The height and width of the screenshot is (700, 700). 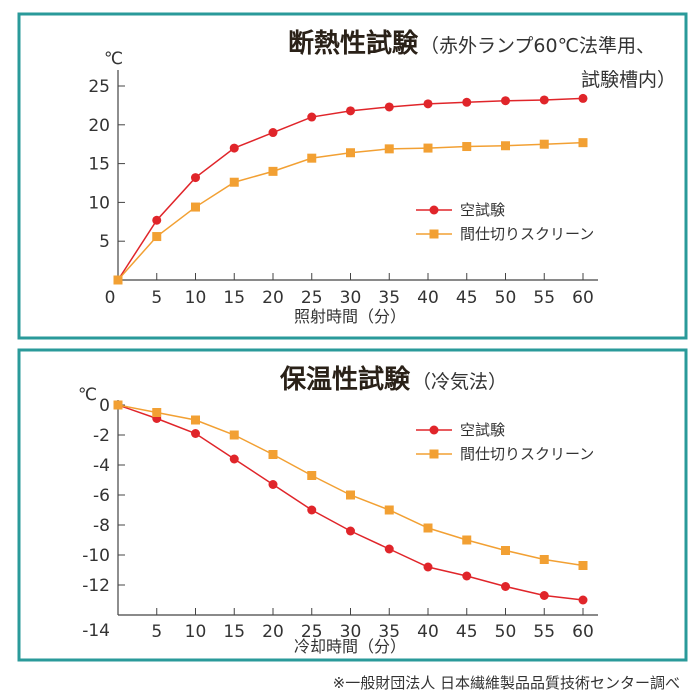 What do you see at coordinates (537, 46) in the screenshot?
I see `chart-subtitle: （赤外ランプ60℃法準用、` at bounding box center [537, 46].